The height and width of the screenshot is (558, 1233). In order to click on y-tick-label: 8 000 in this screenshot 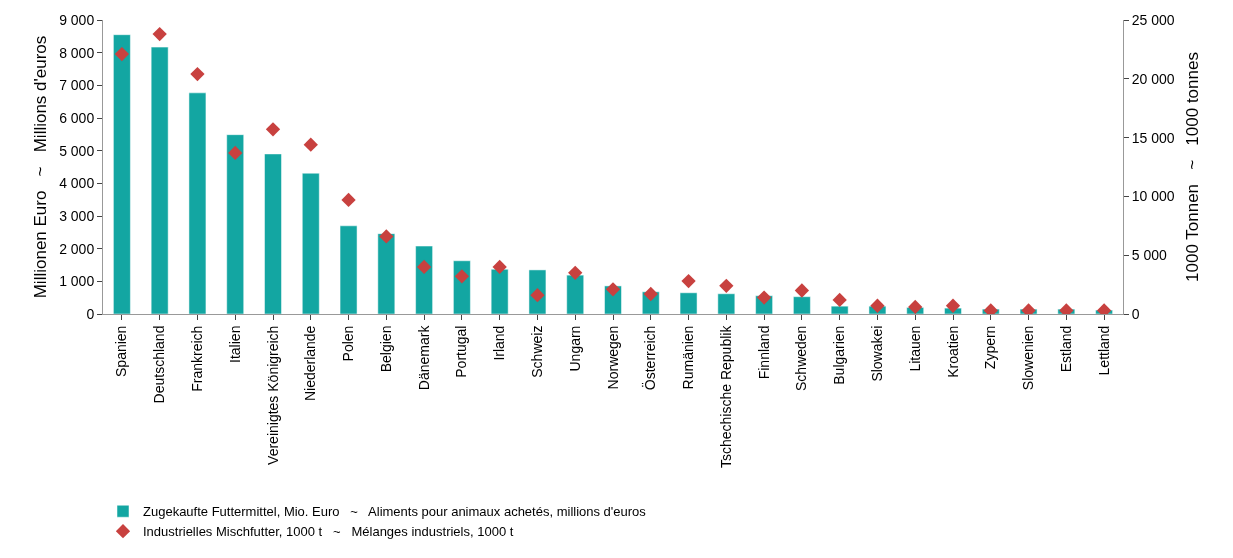, I will do `click(77, 52)`.